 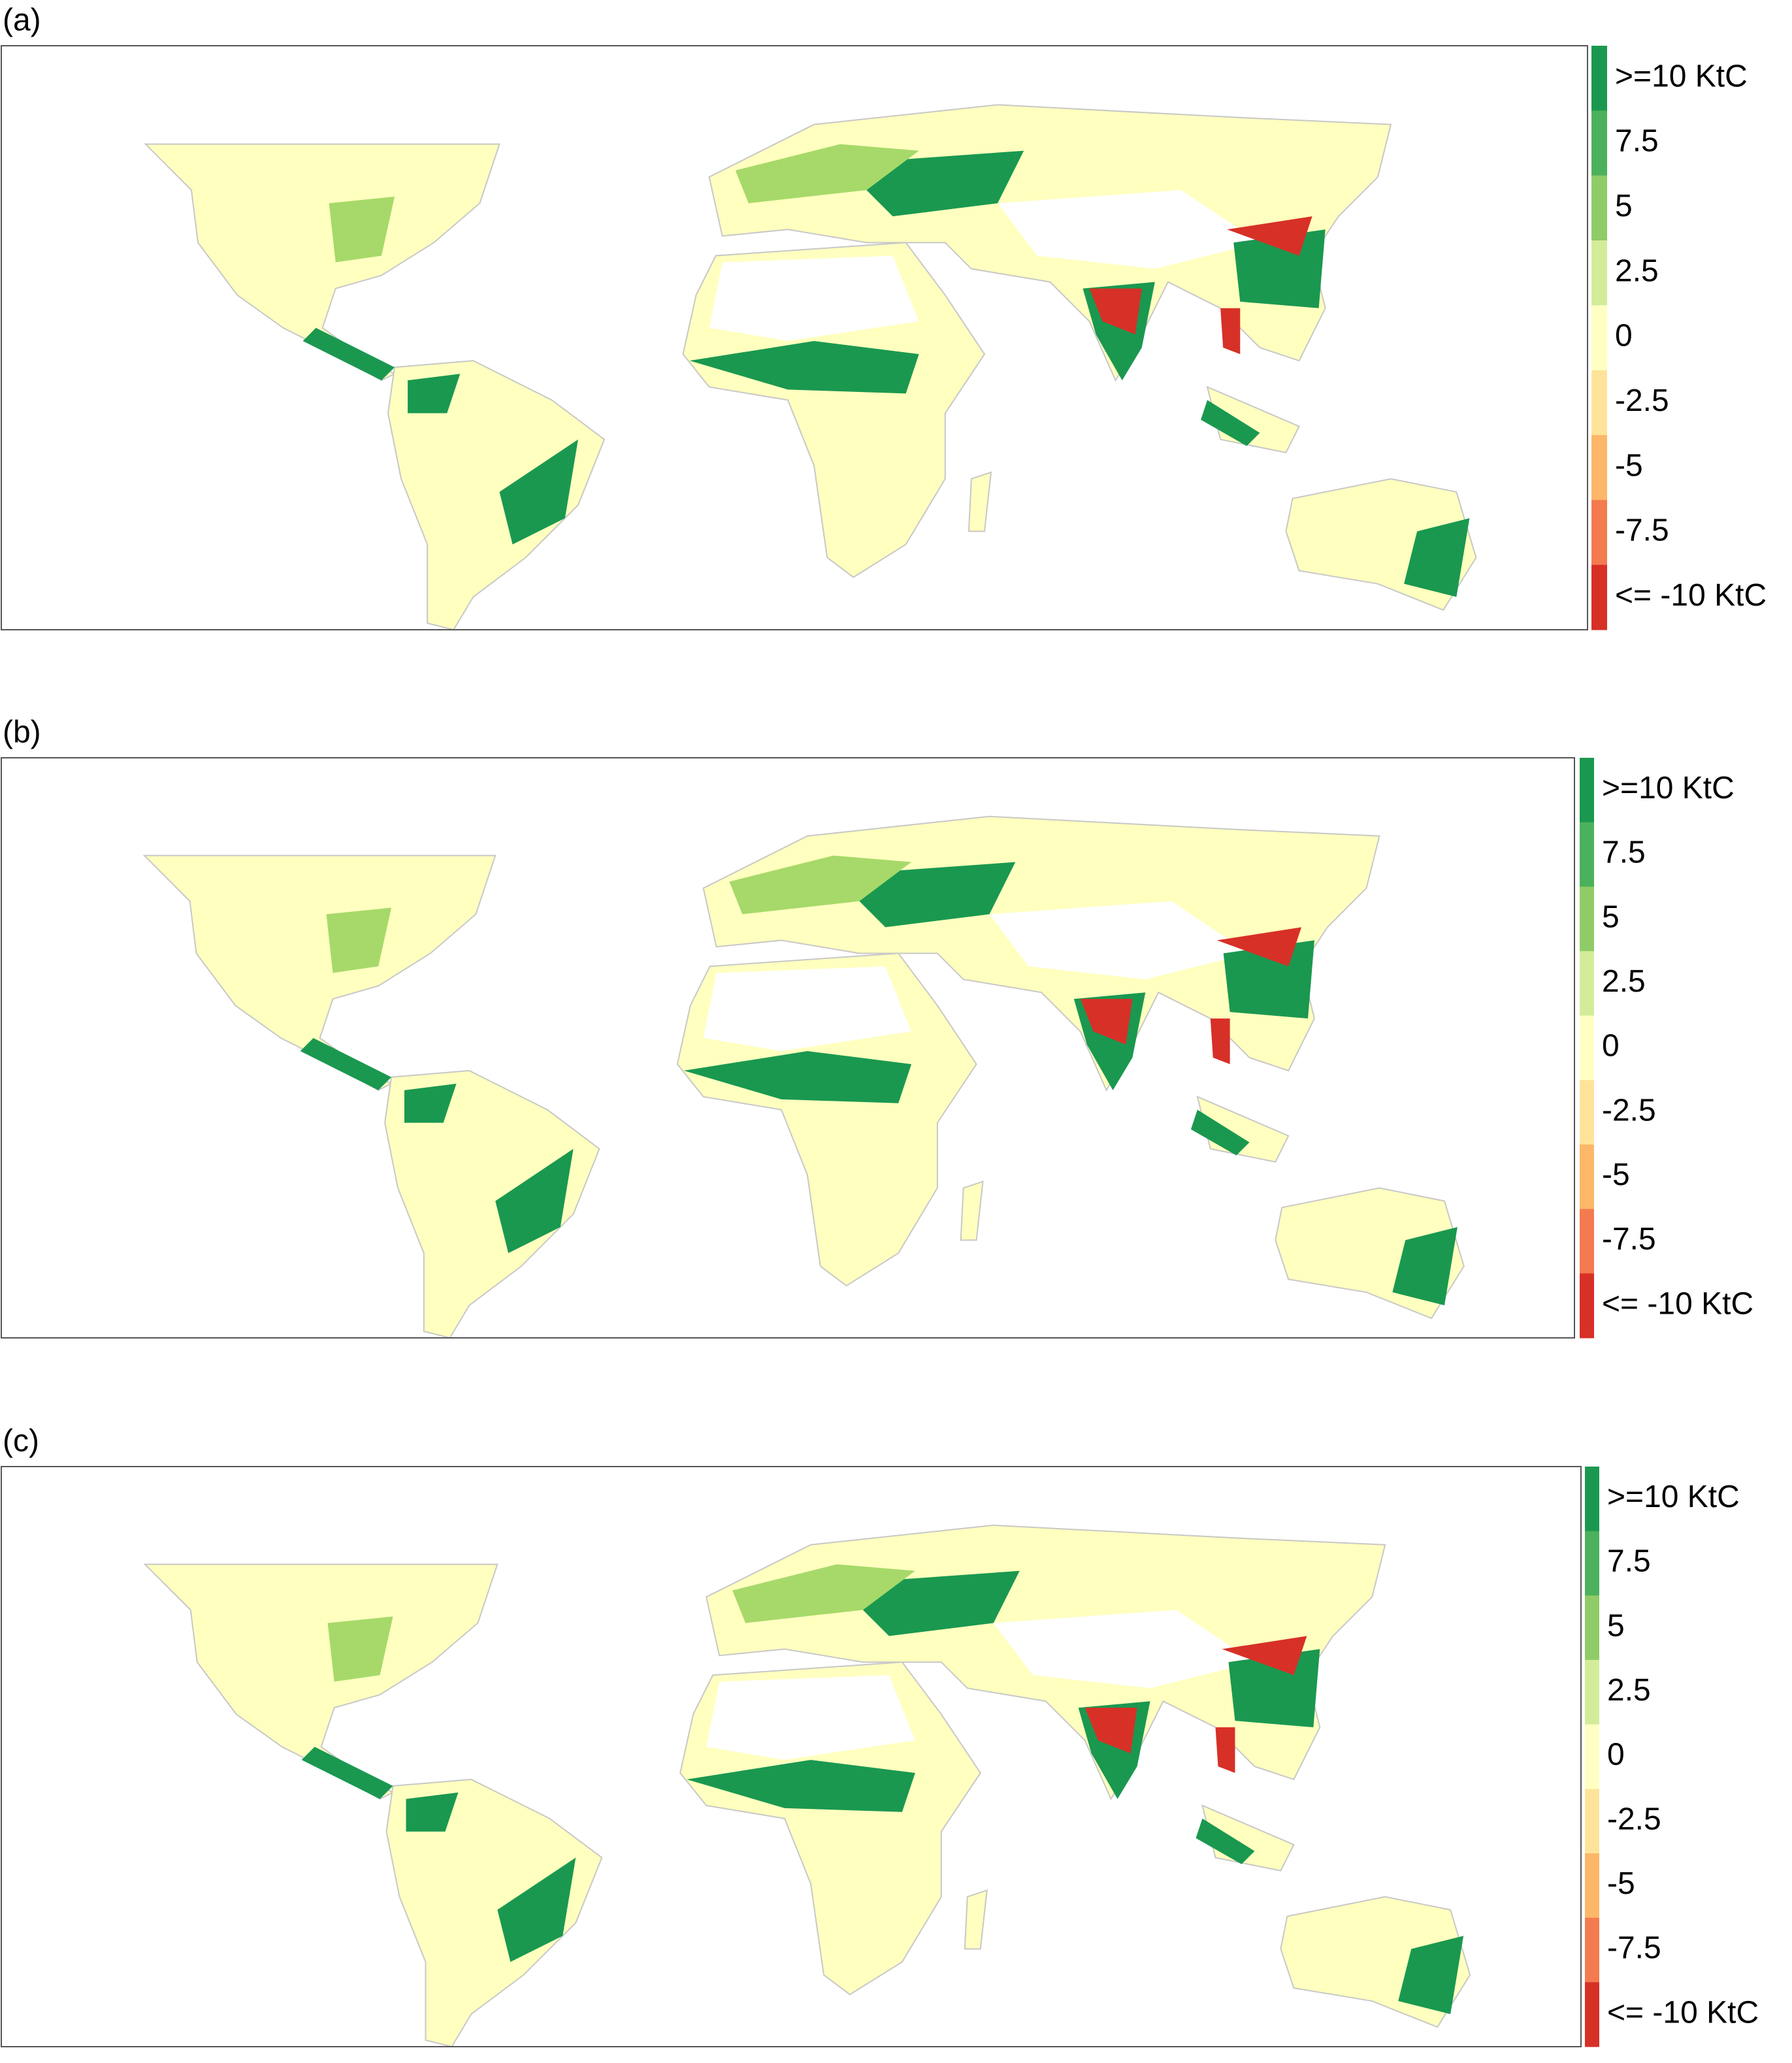 I want to click on panel-label: (b), so click(x=22, y=732).